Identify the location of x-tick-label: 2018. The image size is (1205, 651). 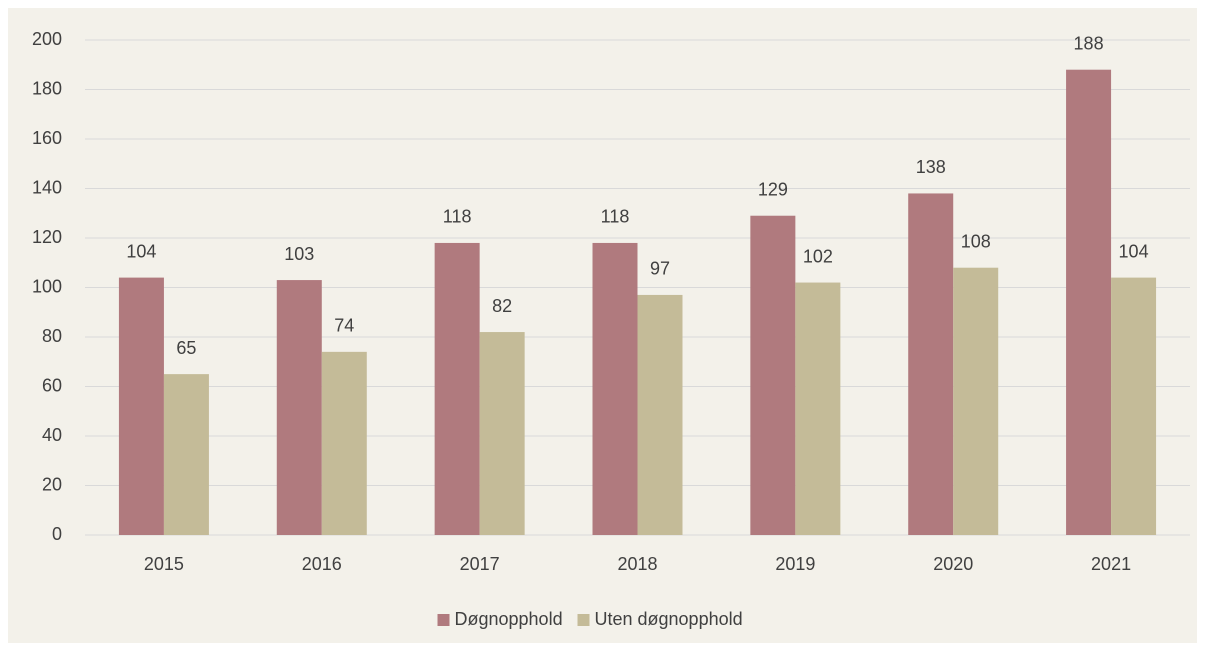
(637, 564).